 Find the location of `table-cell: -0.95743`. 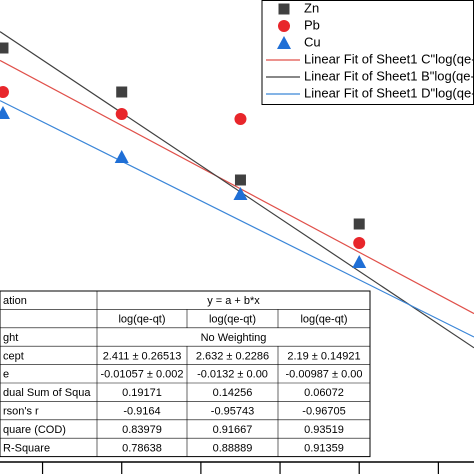

table-cell: -0.95743 is located at coordinates (232, 412).